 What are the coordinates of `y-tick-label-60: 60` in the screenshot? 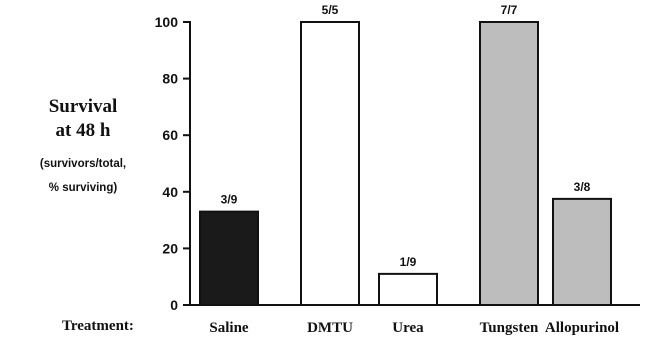 It's located at (170, 135).